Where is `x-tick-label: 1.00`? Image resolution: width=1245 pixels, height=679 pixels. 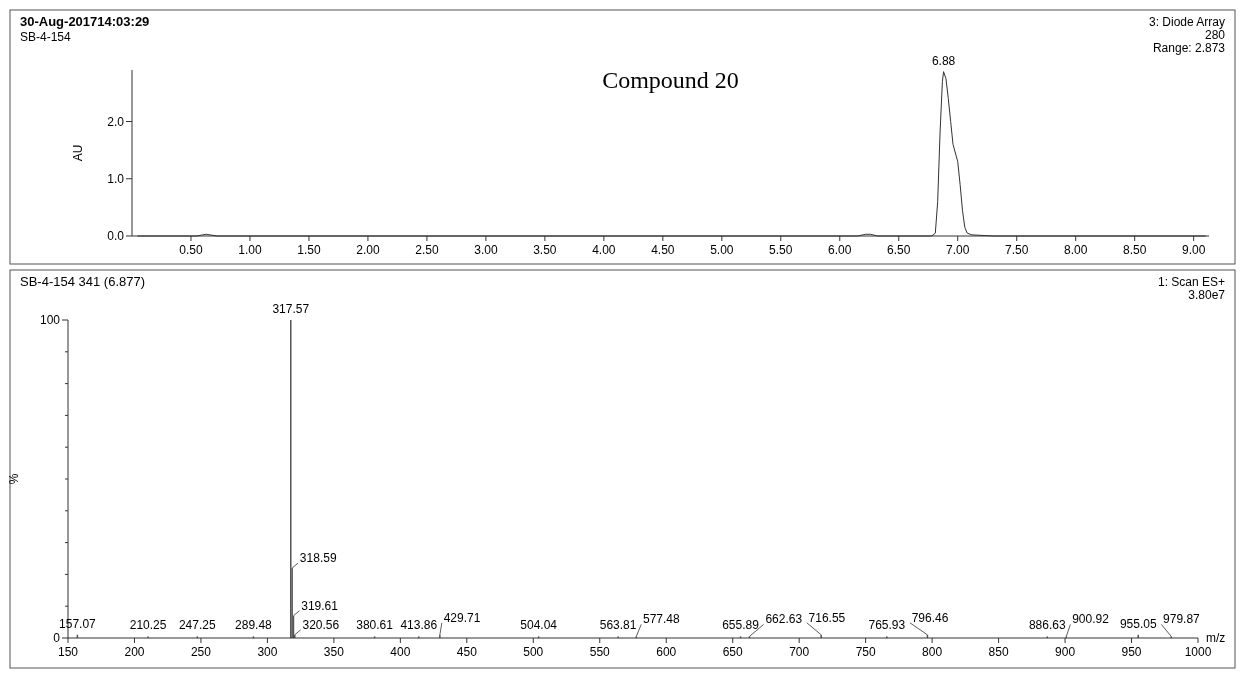
x-tick-label: 1.00 is located at coordinates (250, 250).